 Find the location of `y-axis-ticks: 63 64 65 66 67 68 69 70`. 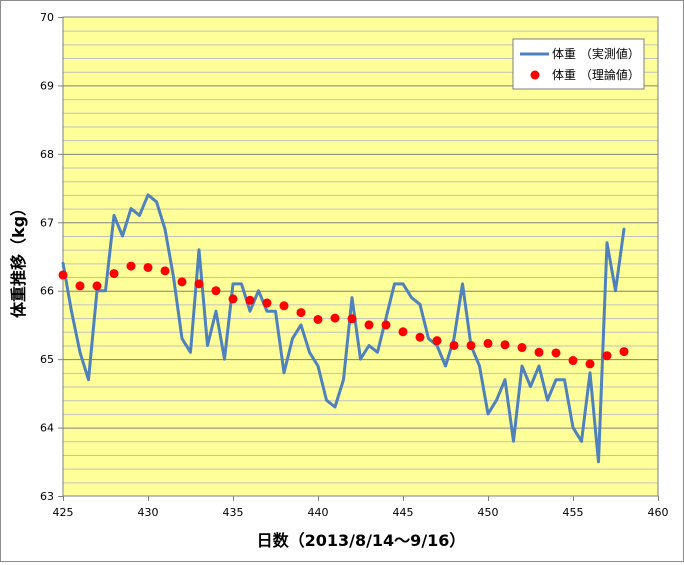

y-axis-ticks: 63 64 65 66 67 68 69 70 is located at coordinates (51, 257).